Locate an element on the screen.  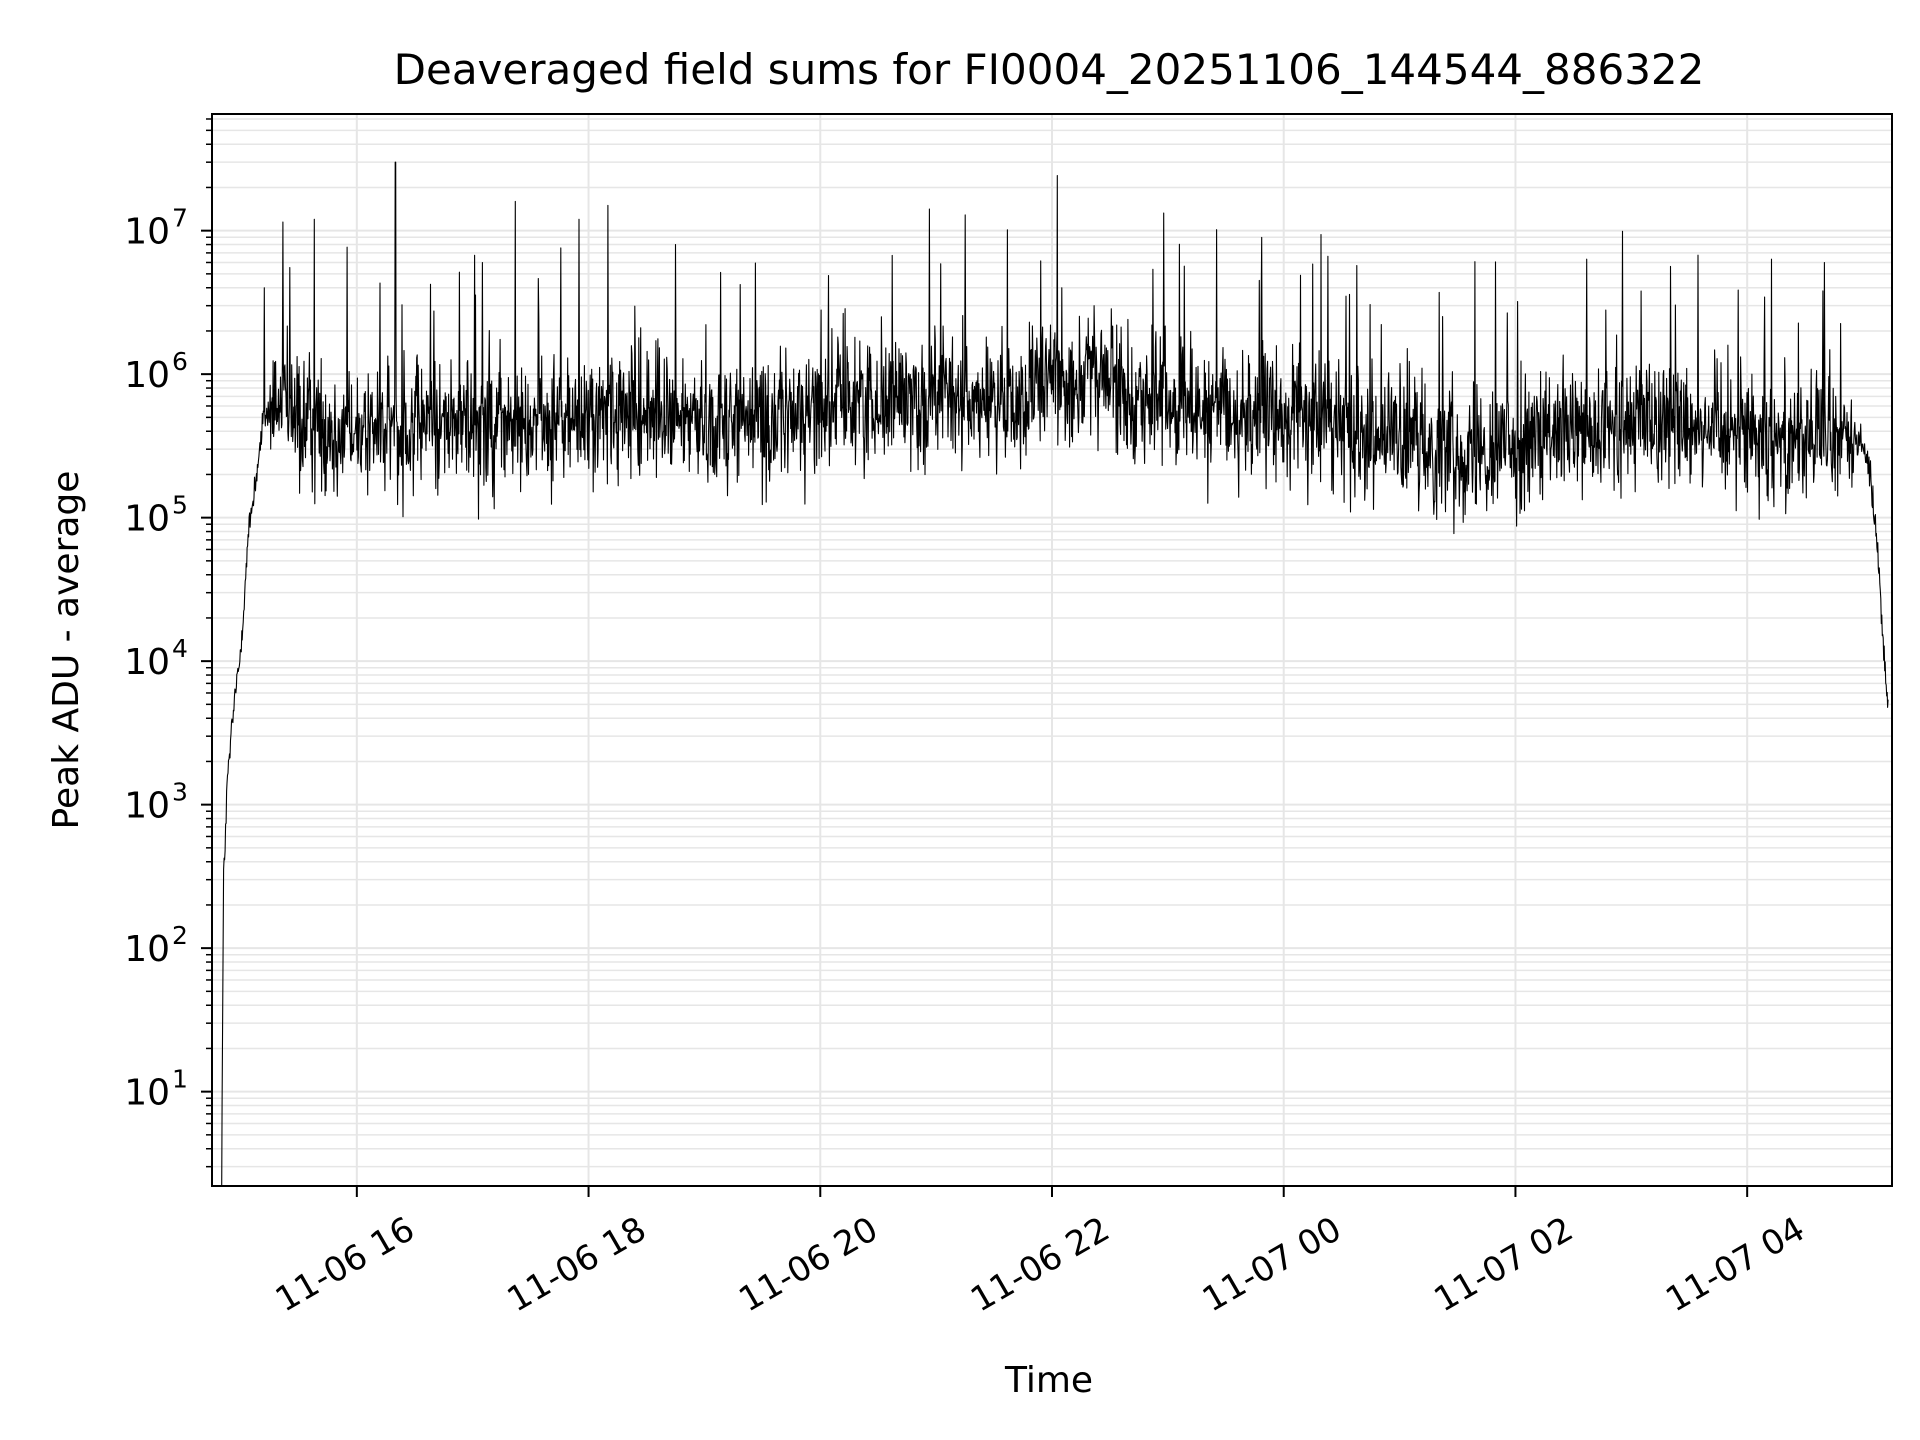
y-tick-exponent: 7 is located at coordinates (180, 218).